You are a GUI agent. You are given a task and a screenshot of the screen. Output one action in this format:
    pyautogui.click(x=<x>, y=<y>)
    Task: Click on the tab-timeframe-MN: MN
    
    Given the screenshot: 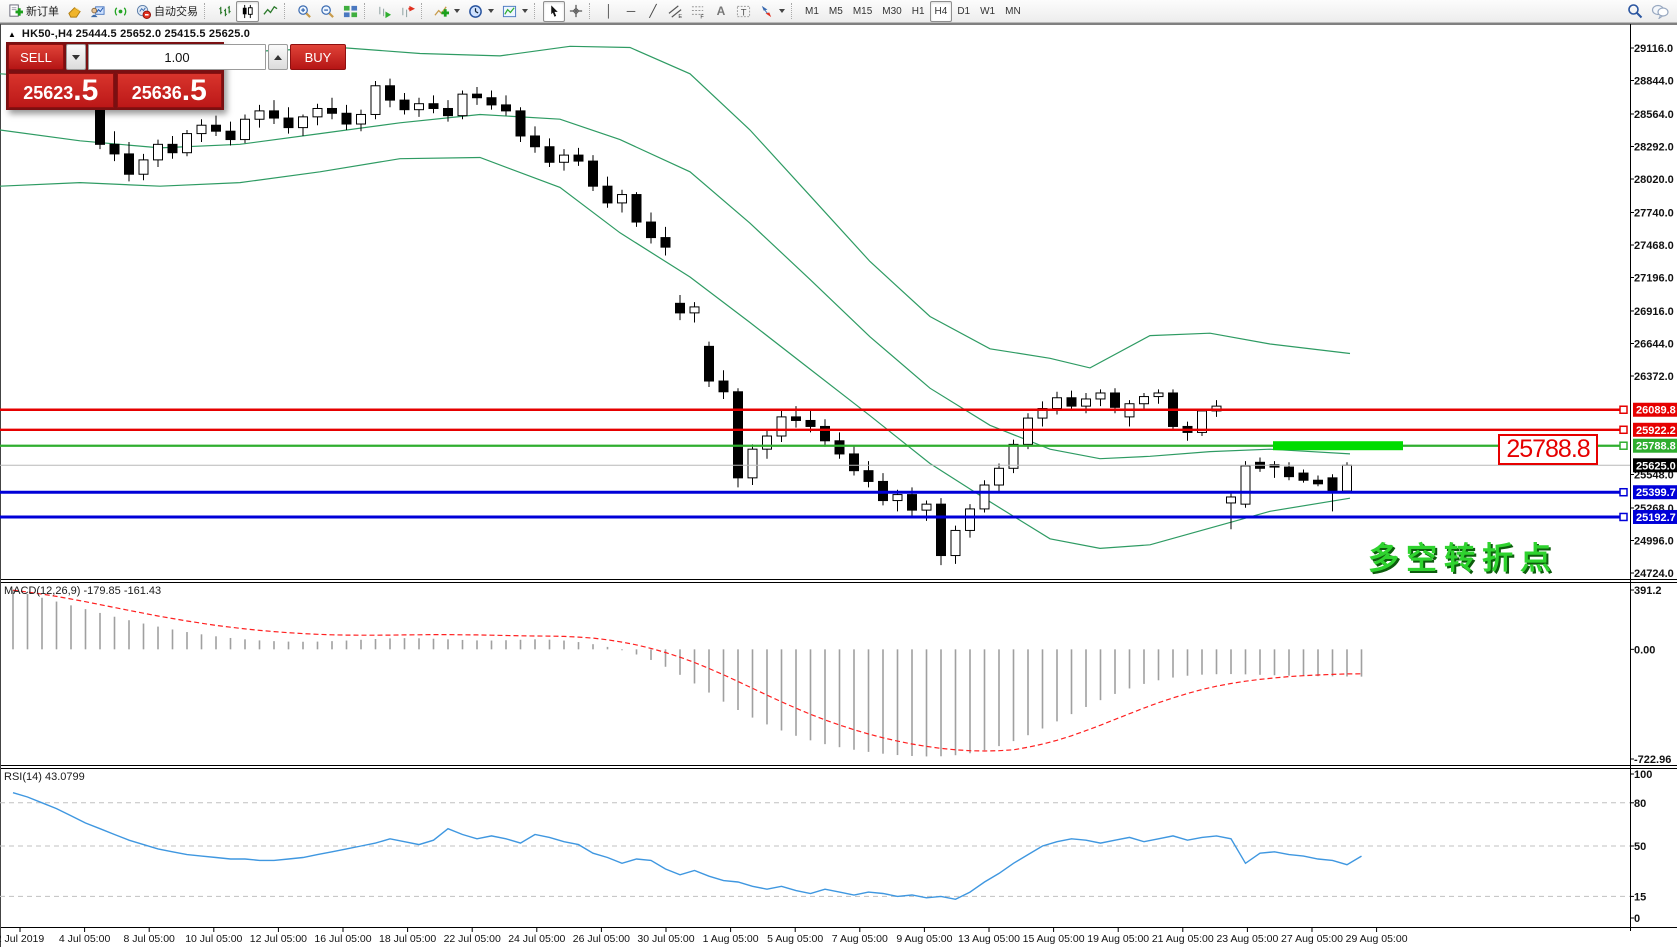 What is the action you would take?
    pyautogui.click(x=1013, y=11)
    